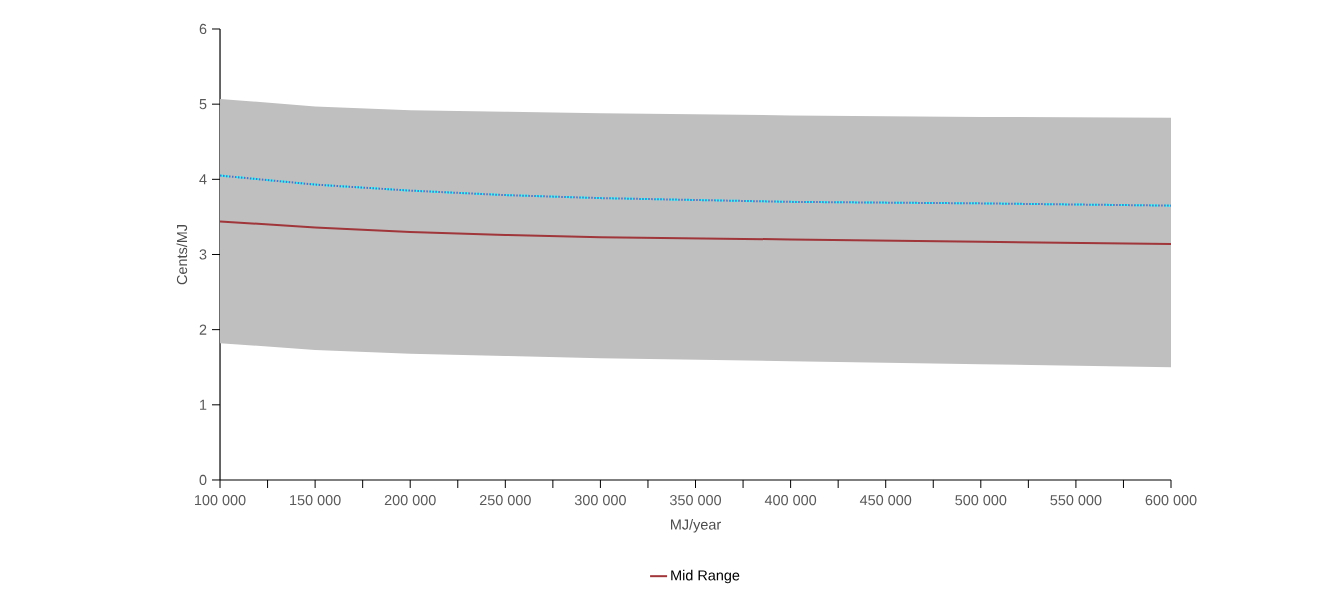 The height and width of the screenshot is (605, 1336). Describe the element at coordinates (1076, 500) in the screenshot. I see `x-tick-label: 550 000` at that location.